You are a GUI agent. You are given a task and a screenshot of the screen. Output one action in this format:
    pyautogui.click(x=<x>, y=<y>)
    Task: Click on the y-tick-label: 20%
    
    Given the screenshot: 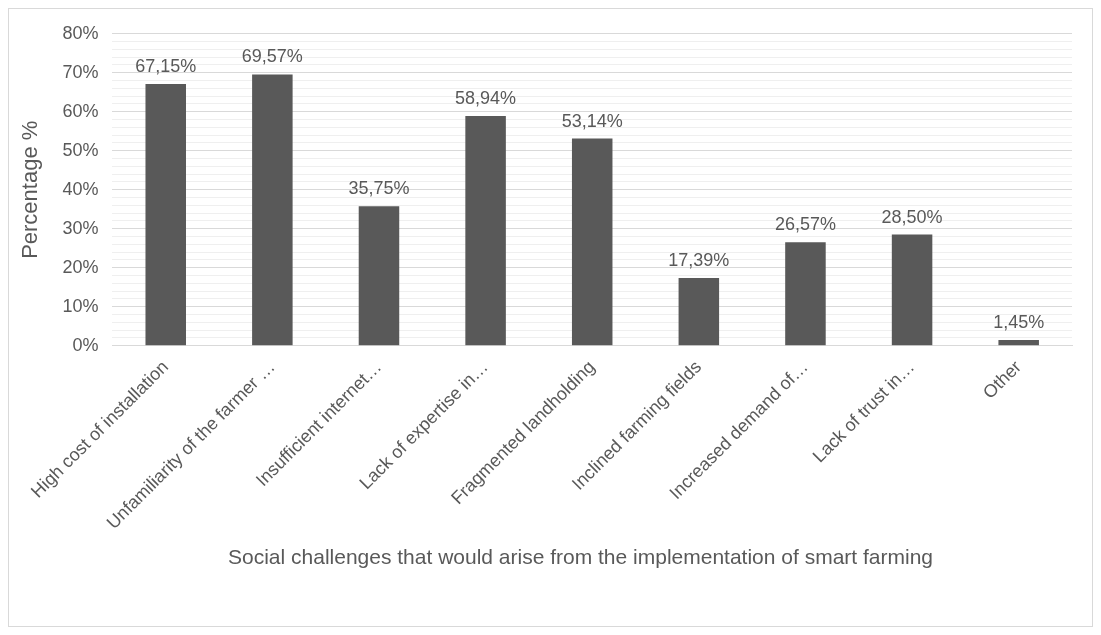 What is the action you would take?
    pyautogui.click(x=80, y=266)
    